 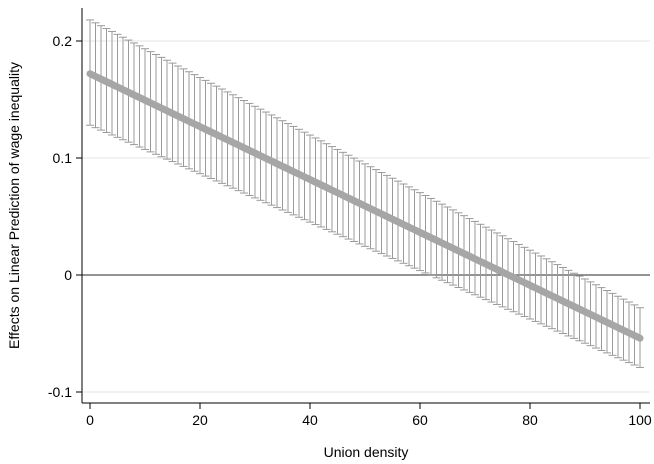 What do you see at coordinates (90, 420) in the screenshot?
I see `x-tick-label: 0` at bounding box center [90, 420].